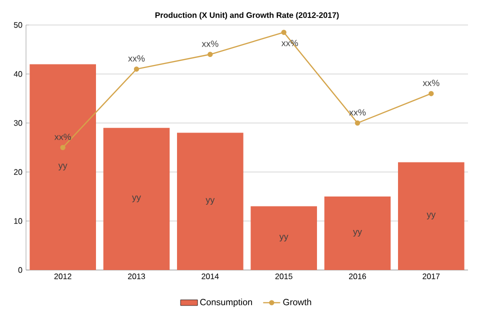 Image resolution: width=480 pixels, height=320 pixels. Describe the element at coordinates (297, 302) in the screenshot. I see `legend-label: Growth` at that location.